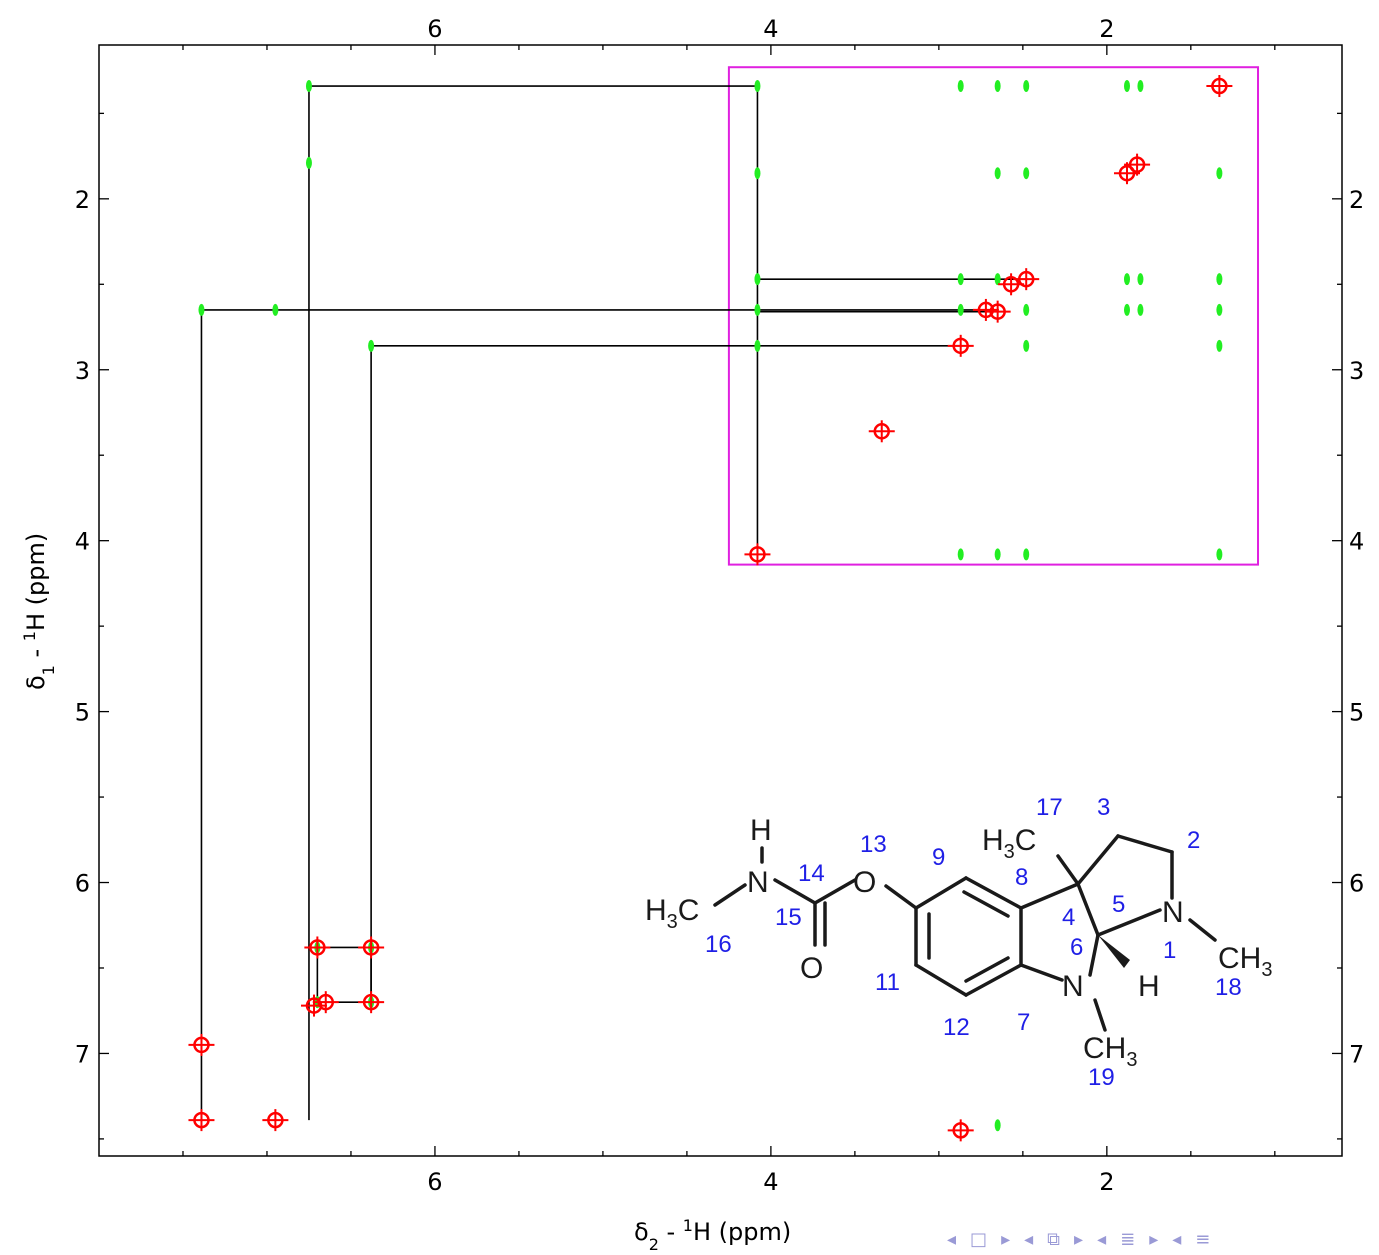 The width and height of the screenshot is (1379, 1255). What do you see at coordinates (1106, 1182) in the screenshot?
I see `x-tick-label-bottom: 2` at bounding box center [1106, 1182].